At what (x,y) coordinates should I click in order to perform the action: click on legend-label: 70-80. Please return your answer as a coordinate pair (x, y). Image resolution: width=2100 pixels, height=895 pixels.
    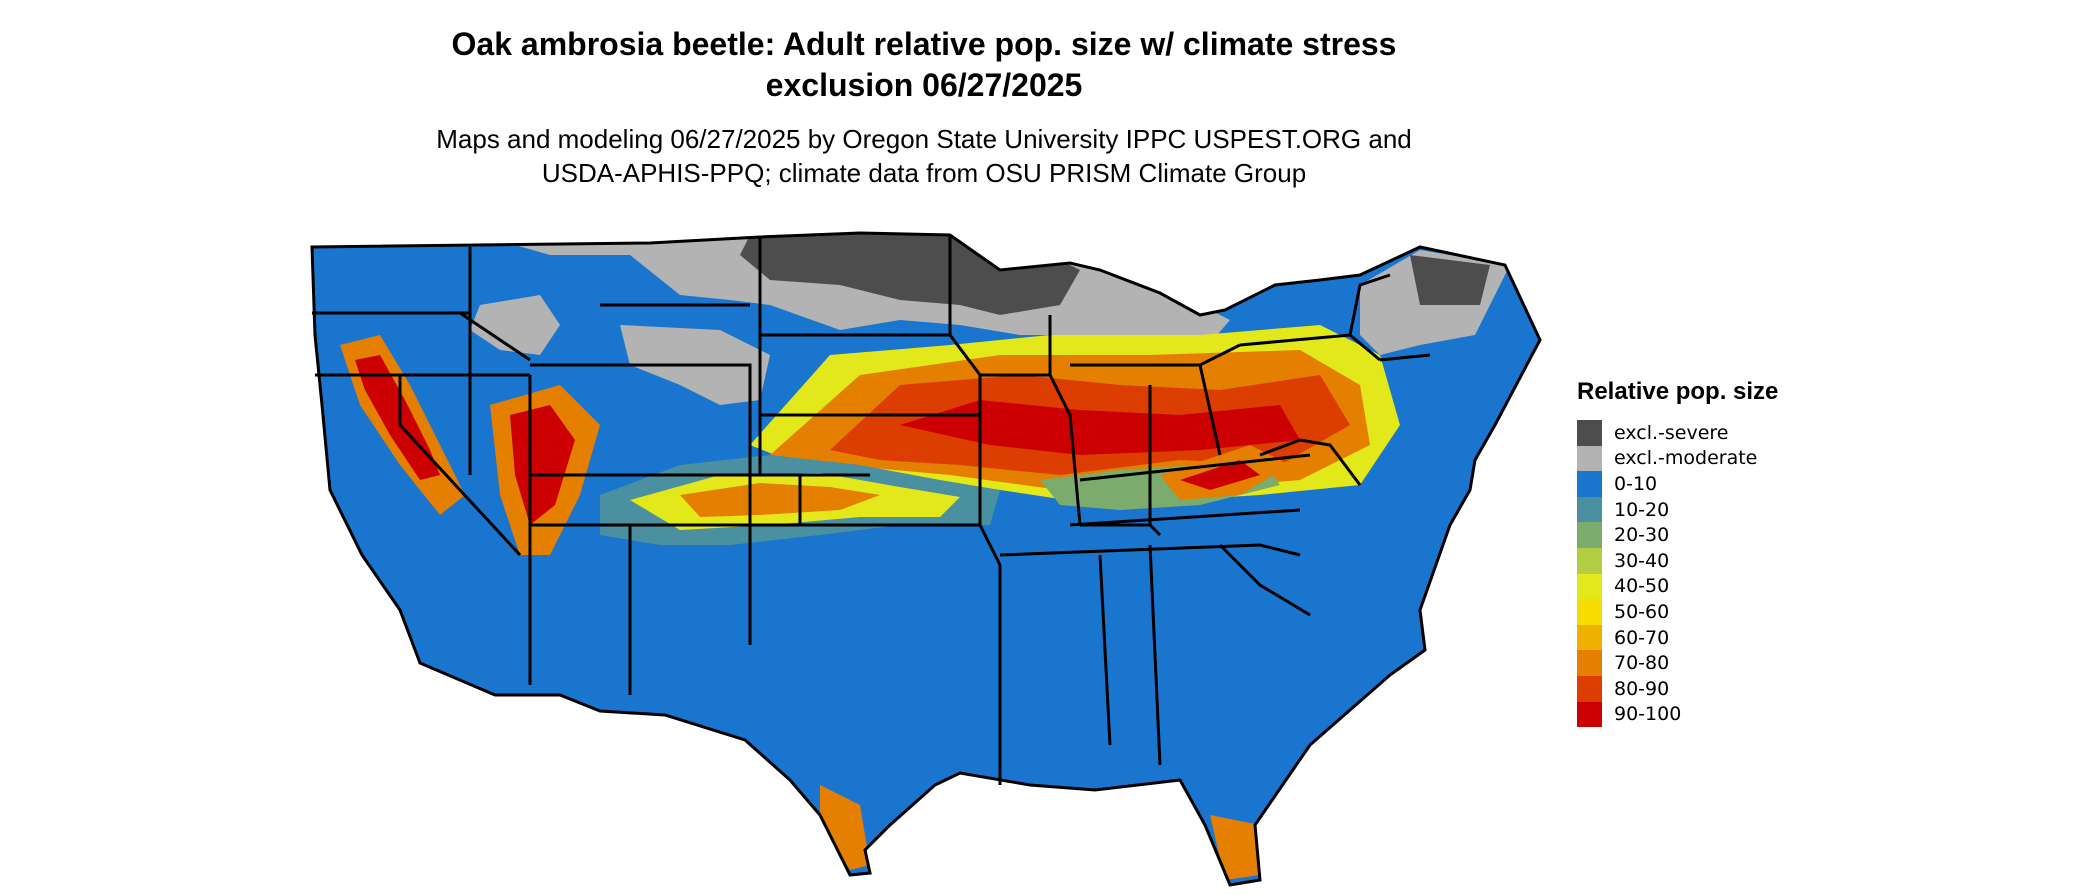
    Looking at the image, I should click on (1642, 663).